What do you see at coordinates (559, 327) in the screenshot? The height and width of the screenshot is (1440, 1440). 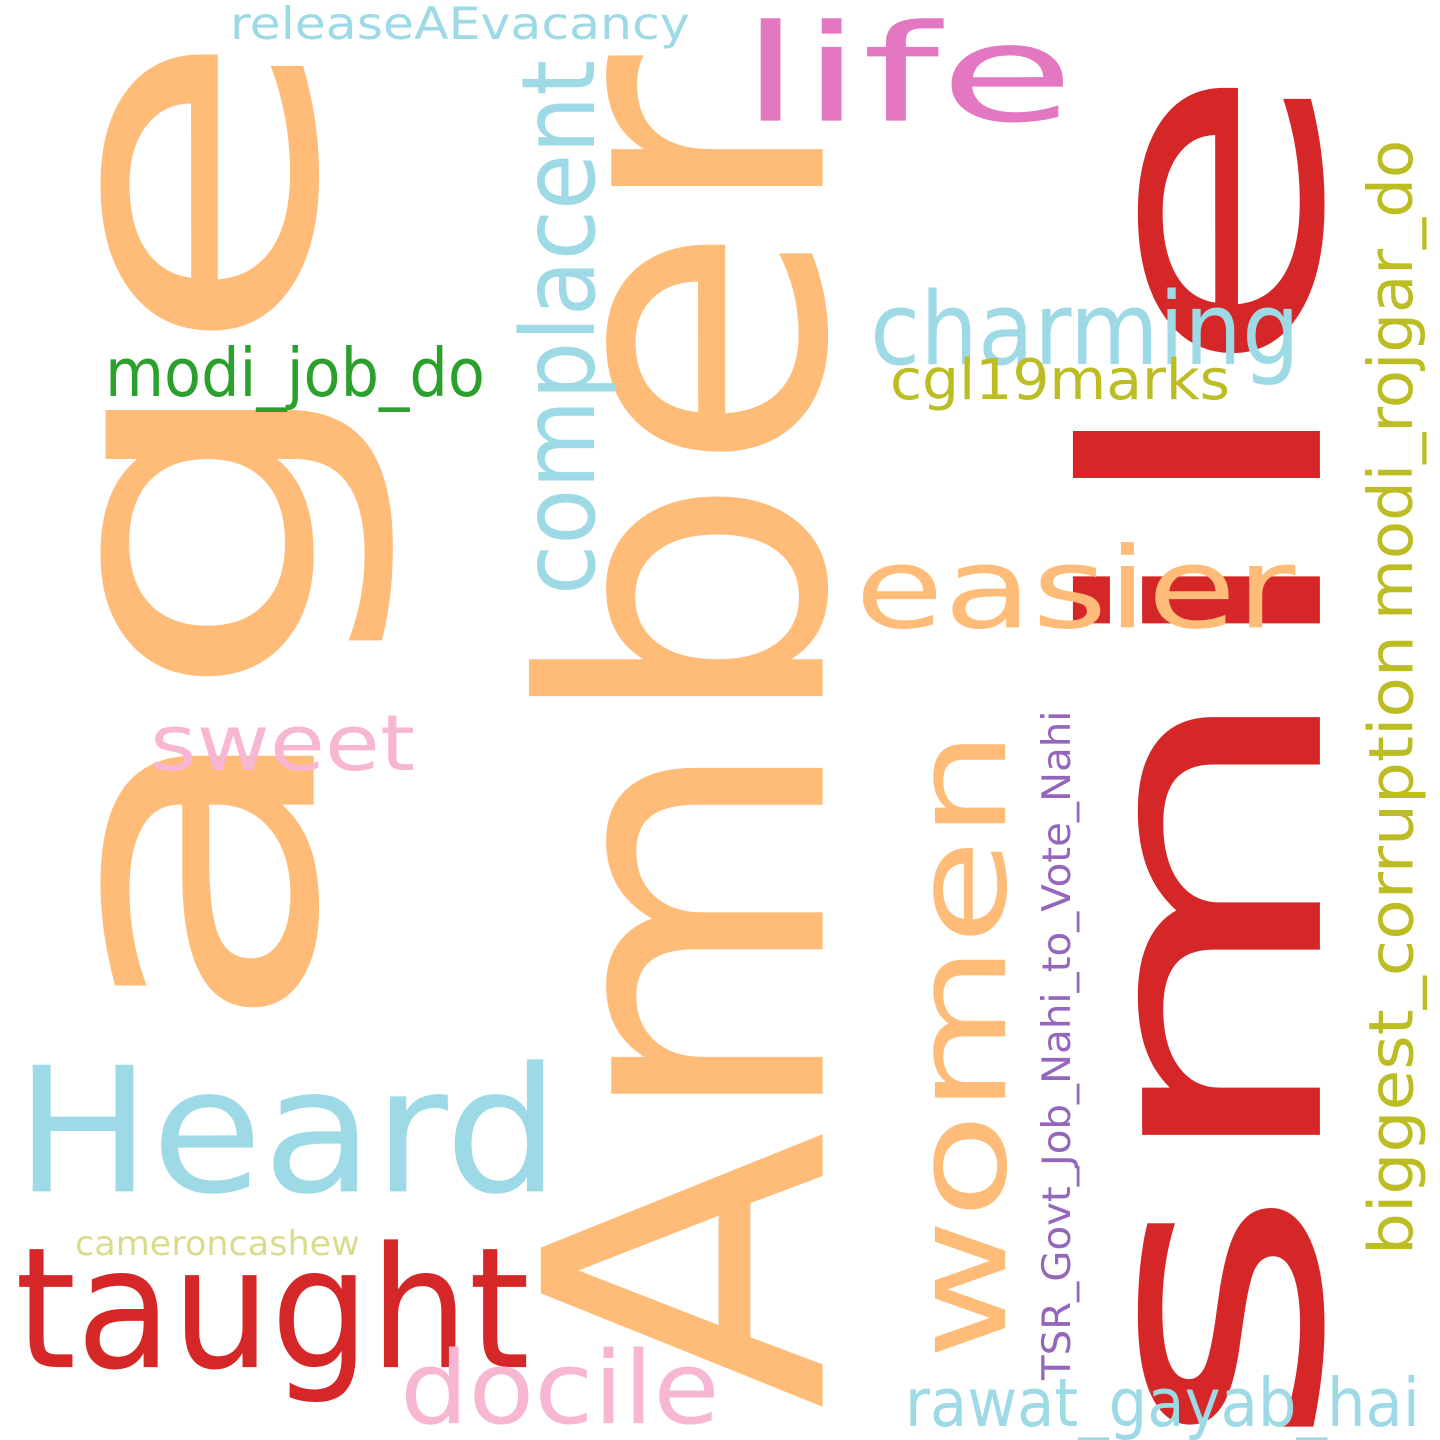 I see `word-complacent: complacent` at bounding box center [559, 327].